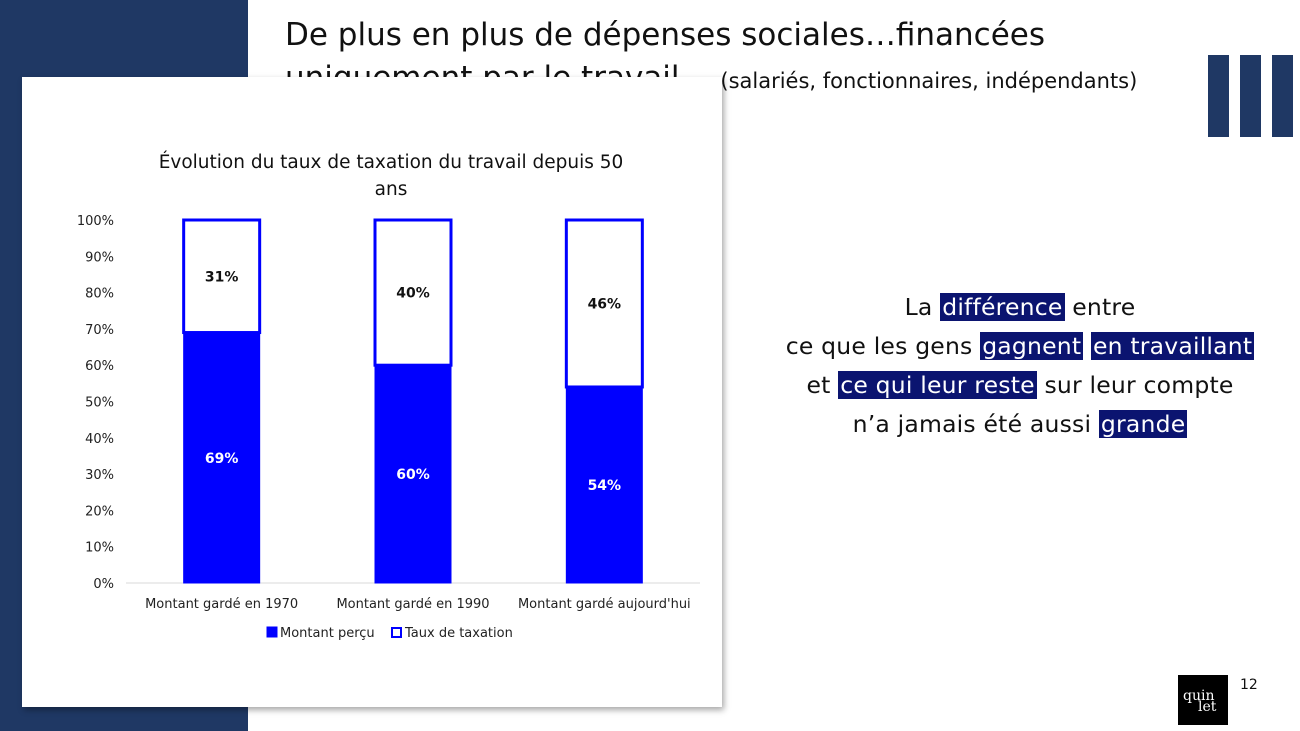  What do you see at coordinates (396, 632) in the screenshot?
I see `legend-swatch-taux-taxation` at bounding box center [396, 632].